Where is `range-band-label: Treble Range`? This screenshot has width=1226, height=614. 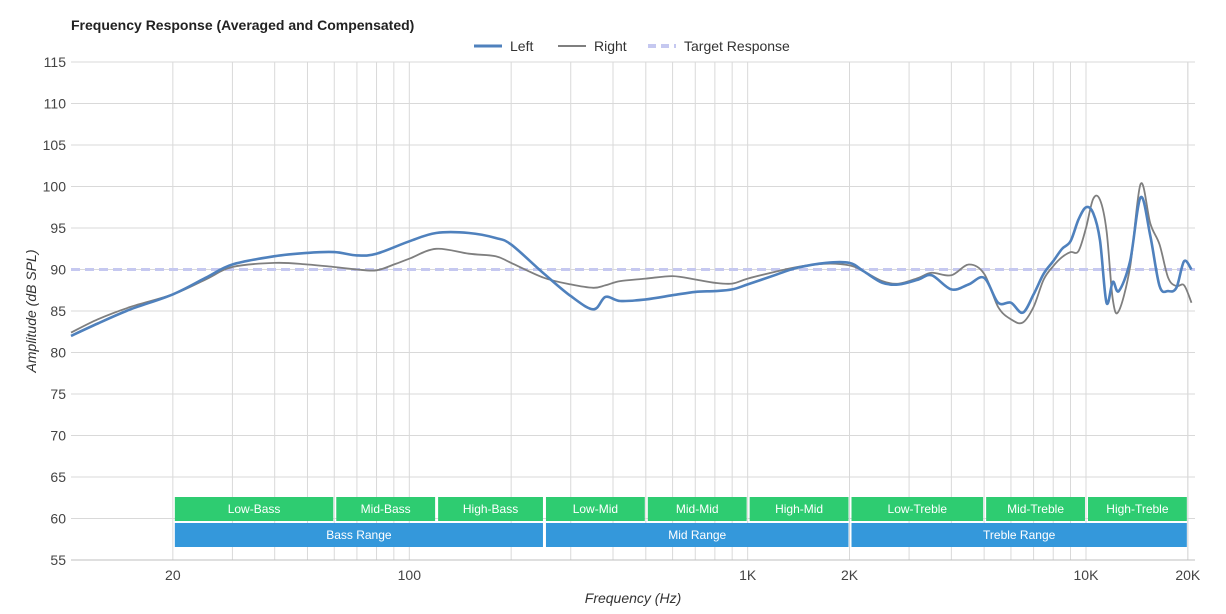
range-band-label: Treble Range is located at coordinates (1019, 535).